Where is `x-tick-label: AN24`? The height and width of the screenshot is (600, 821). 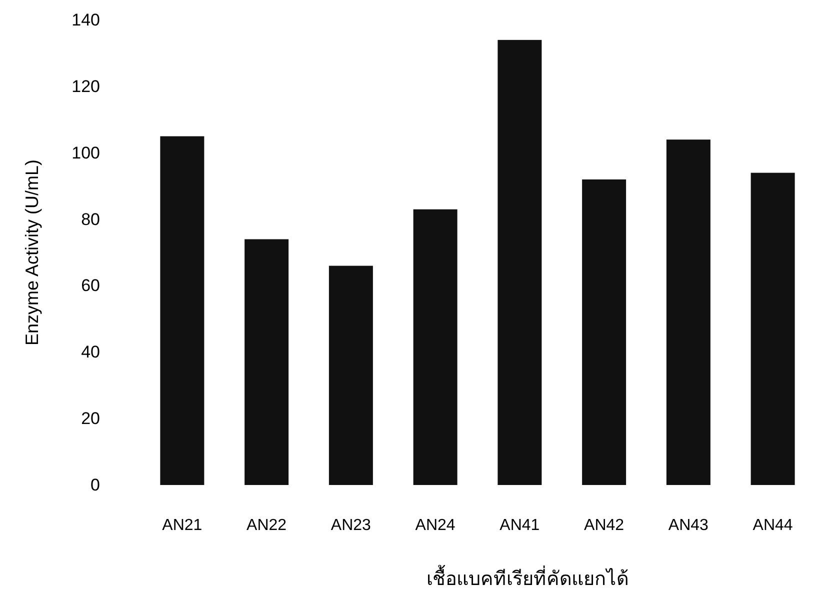
x-tick-label: AN24 is located at coordinates (435, 525).